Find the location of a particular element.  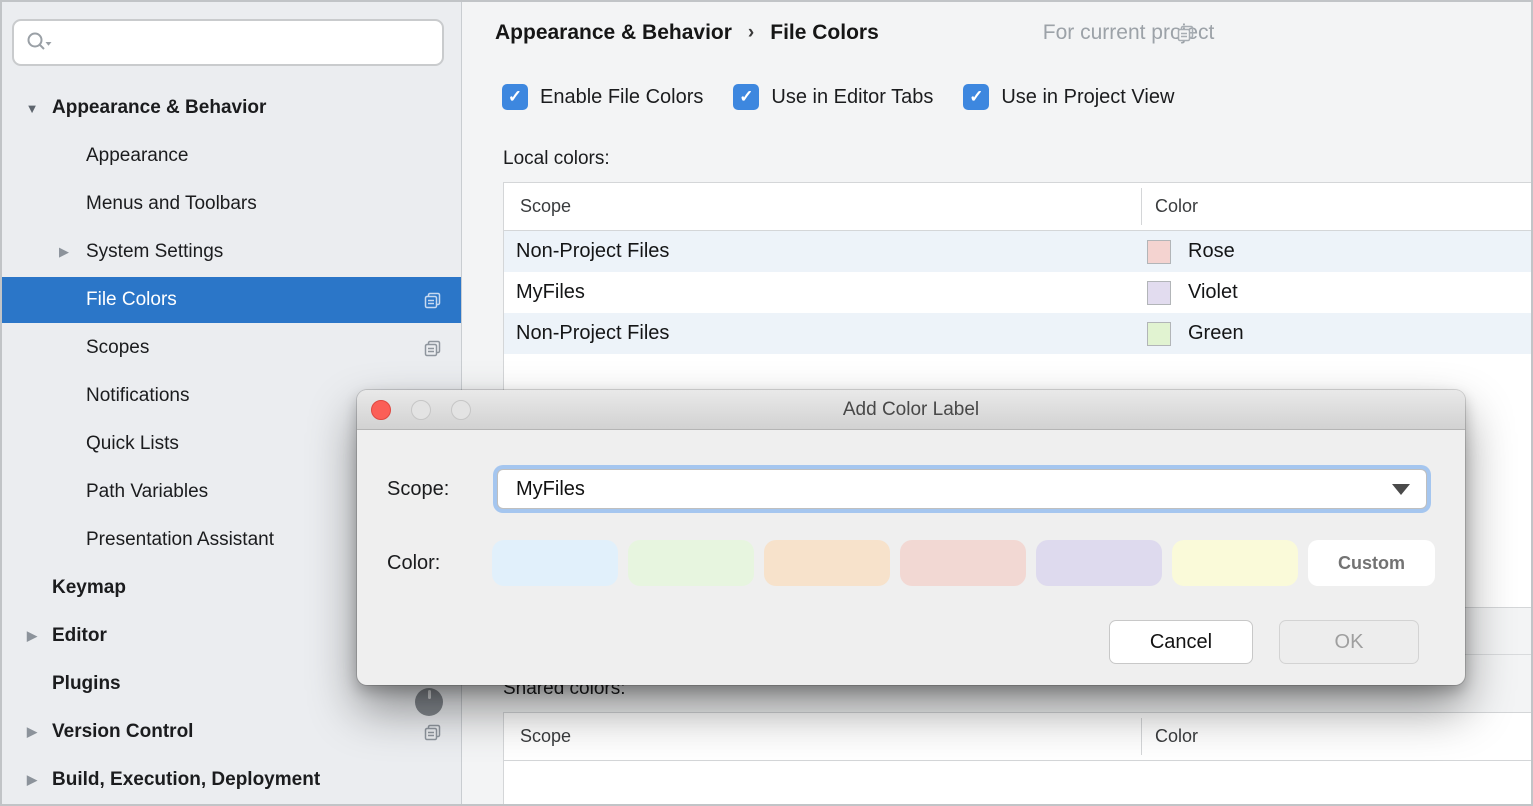

enable-file-colors-checkbox: ✓ Enable File Colors is located at coordinates (602, 97).